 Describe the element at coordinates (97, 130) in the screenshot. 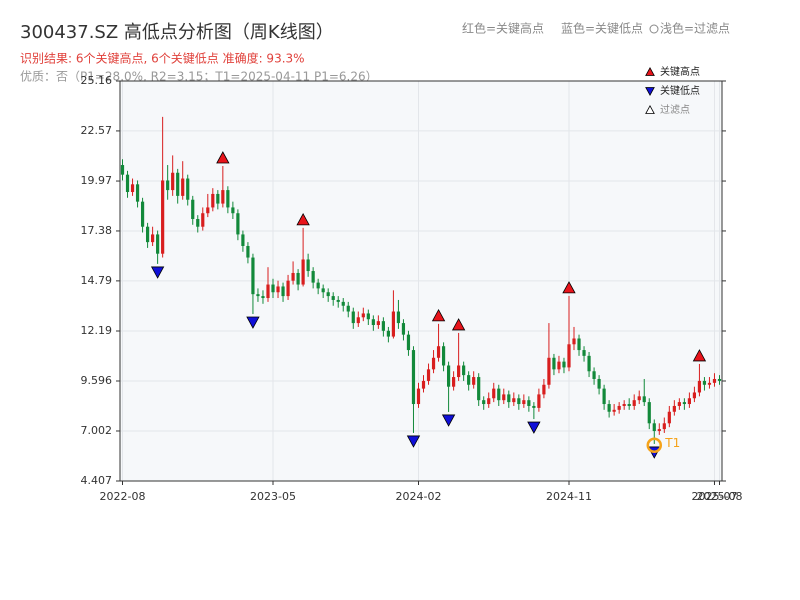

I see `y-tick-label: 22.57` at that location.